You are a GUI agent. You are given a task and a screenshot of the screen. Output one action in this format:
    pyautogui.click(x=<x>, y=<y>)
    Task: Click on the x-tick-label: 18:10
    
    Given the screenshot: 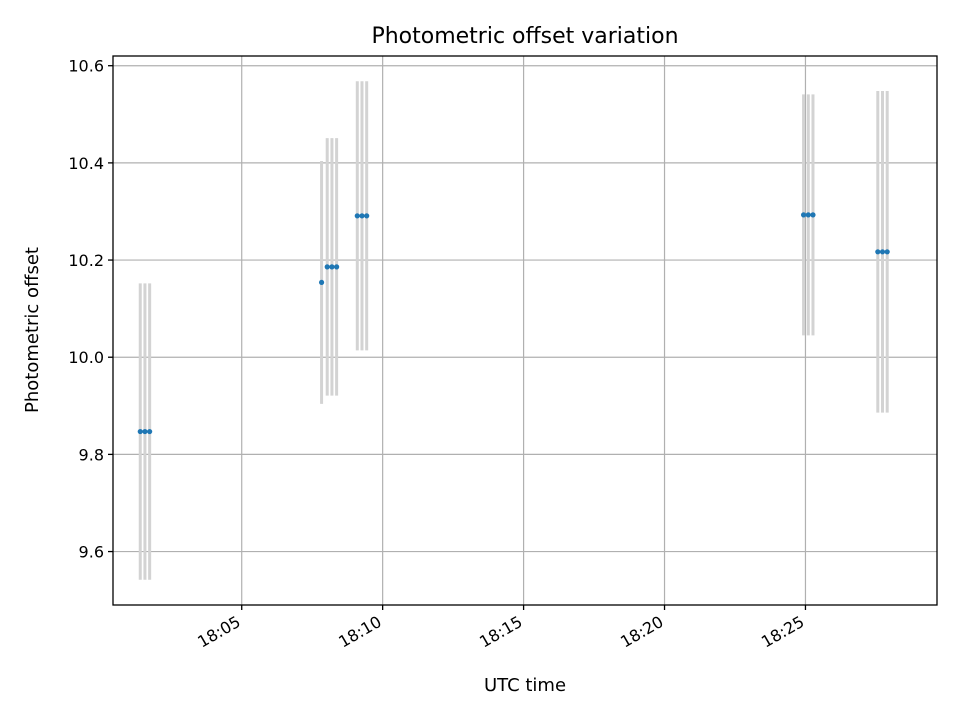 What is the action you would take?
    pyautogui.click(x=359, y=632)
    